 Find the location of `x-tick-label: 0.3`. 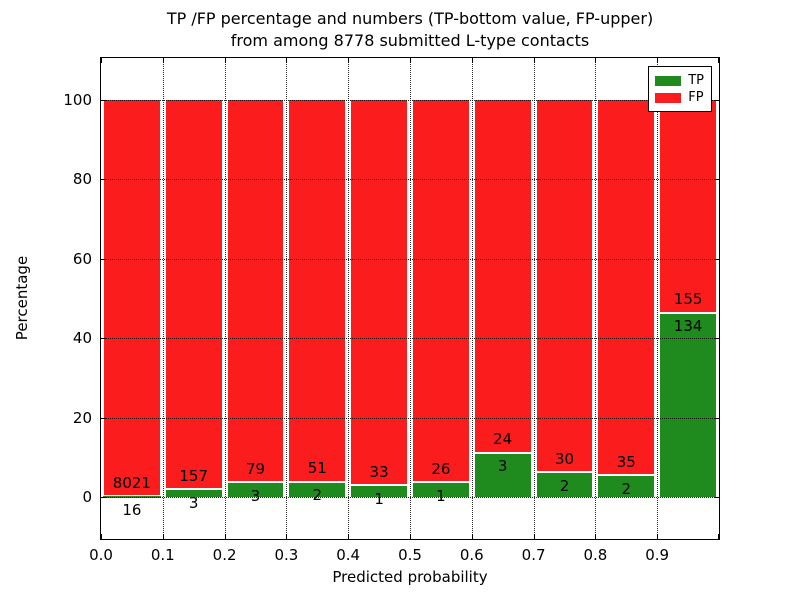

x-tick-label: 0.3 is located at coordinates (286, 555).